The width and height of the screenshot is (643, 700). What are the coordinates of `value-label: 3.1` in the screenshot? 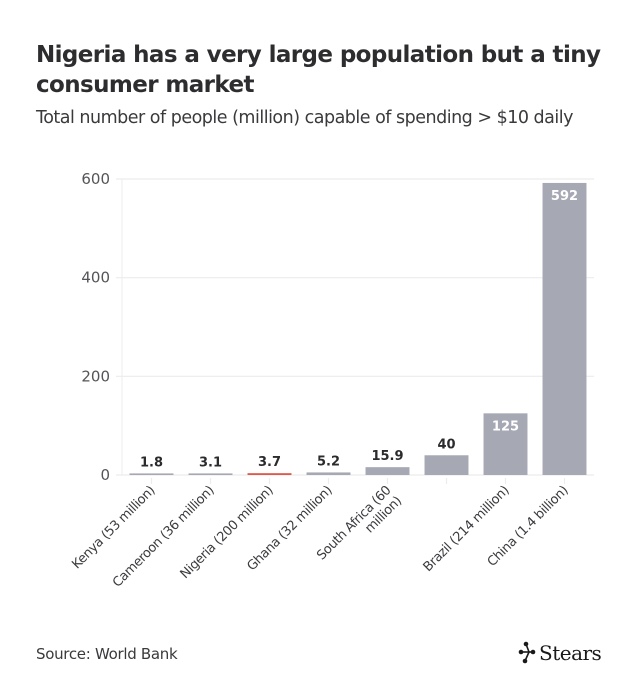 It's located at (210, 462).